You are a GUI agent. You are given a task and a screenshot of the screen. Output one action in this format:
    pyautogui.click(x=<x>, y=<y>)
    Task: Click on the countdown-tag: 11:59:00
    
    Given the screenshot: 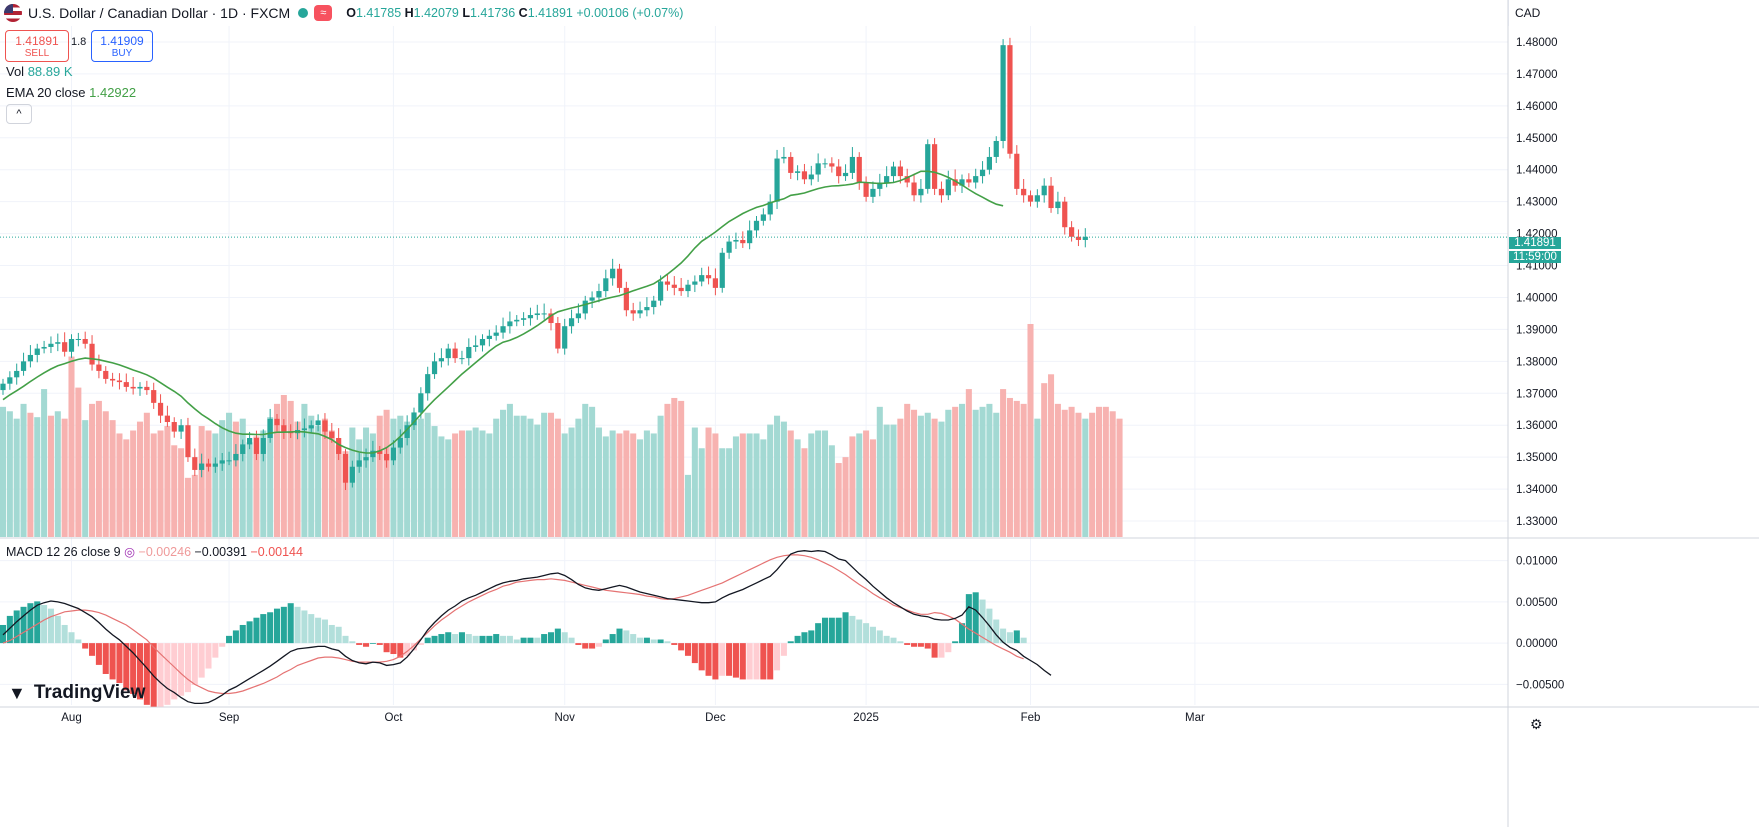 What is the action you would take?
    pyautogui.click(x=1535, y=257)
    